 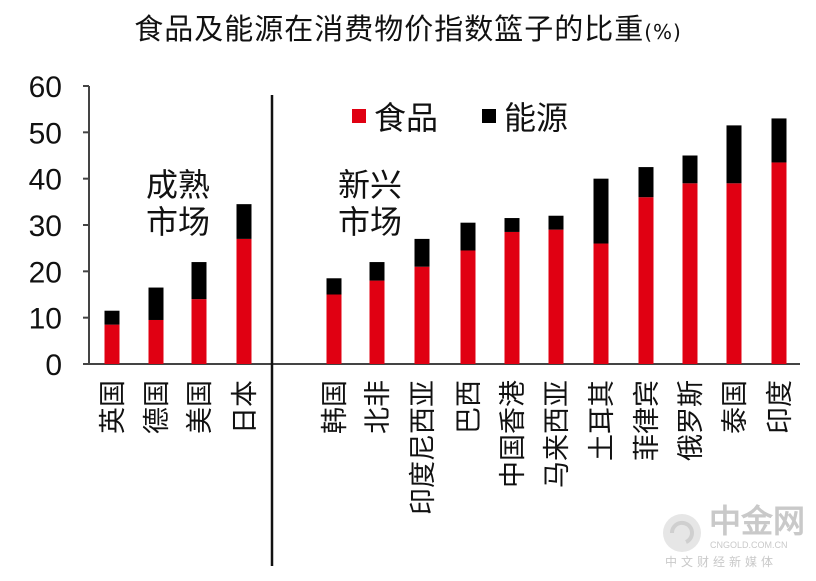 I want to click on x-category-label: 北非, so click(x=378, y=407).